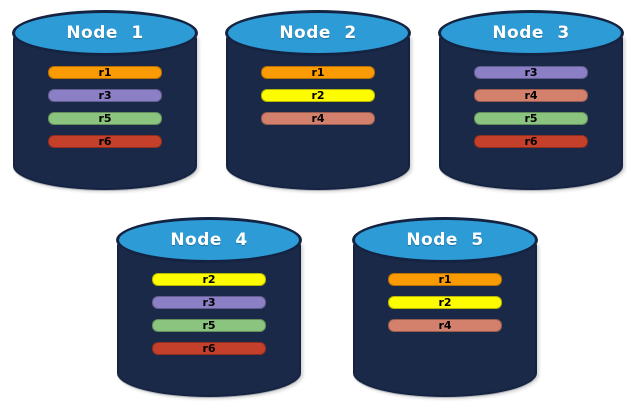 The width and height of the screenshot is (638, 402). I want to click on node-cylinder: Node 2 r1 r2 r4, so click(318, 100).